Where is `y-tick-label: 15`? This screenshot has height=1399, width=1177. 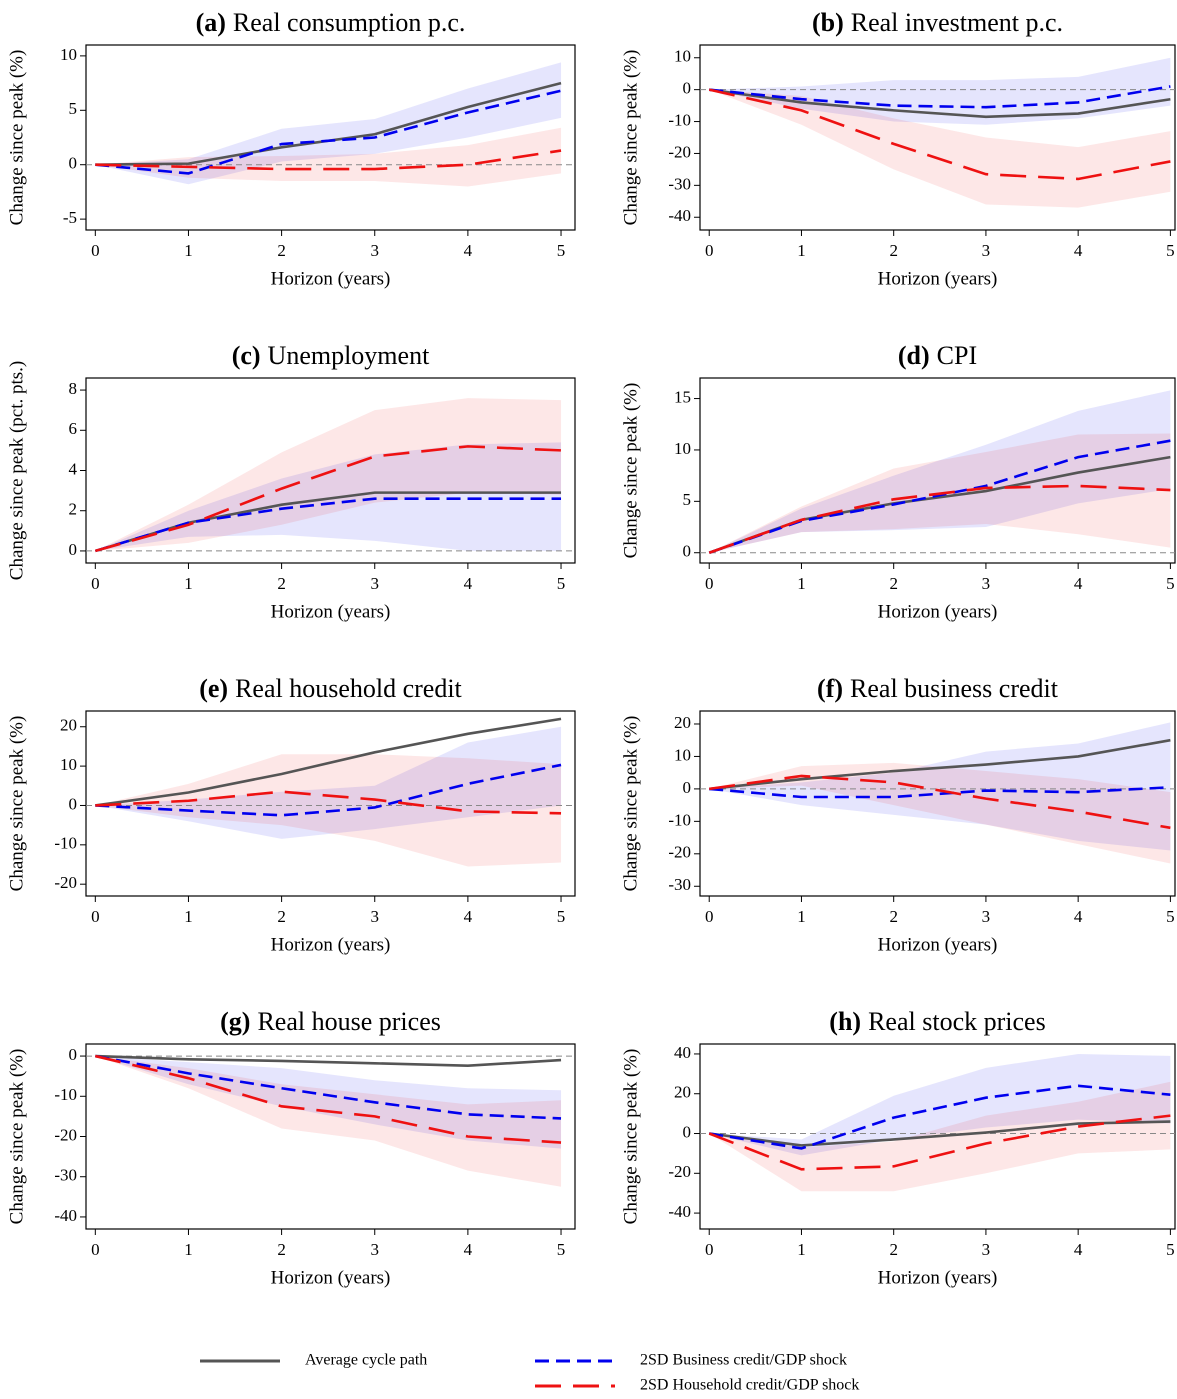 y-tick-label: 15 is located at coordinates (682, 396).